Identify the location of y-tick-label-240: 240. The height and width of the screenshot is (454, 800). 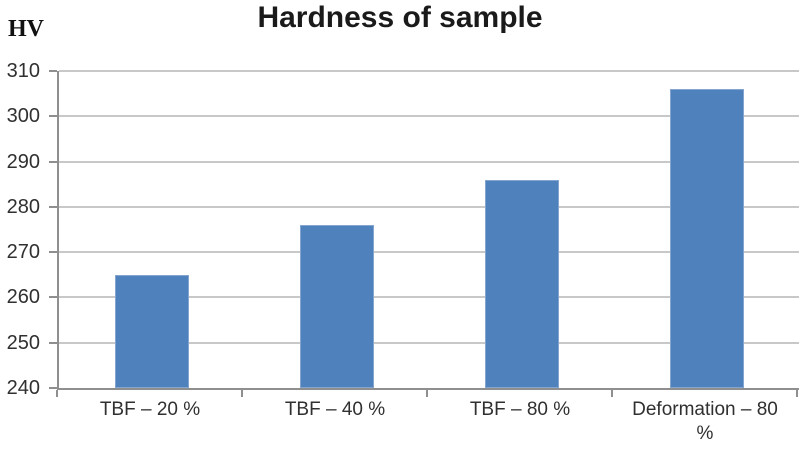
(23, 388).